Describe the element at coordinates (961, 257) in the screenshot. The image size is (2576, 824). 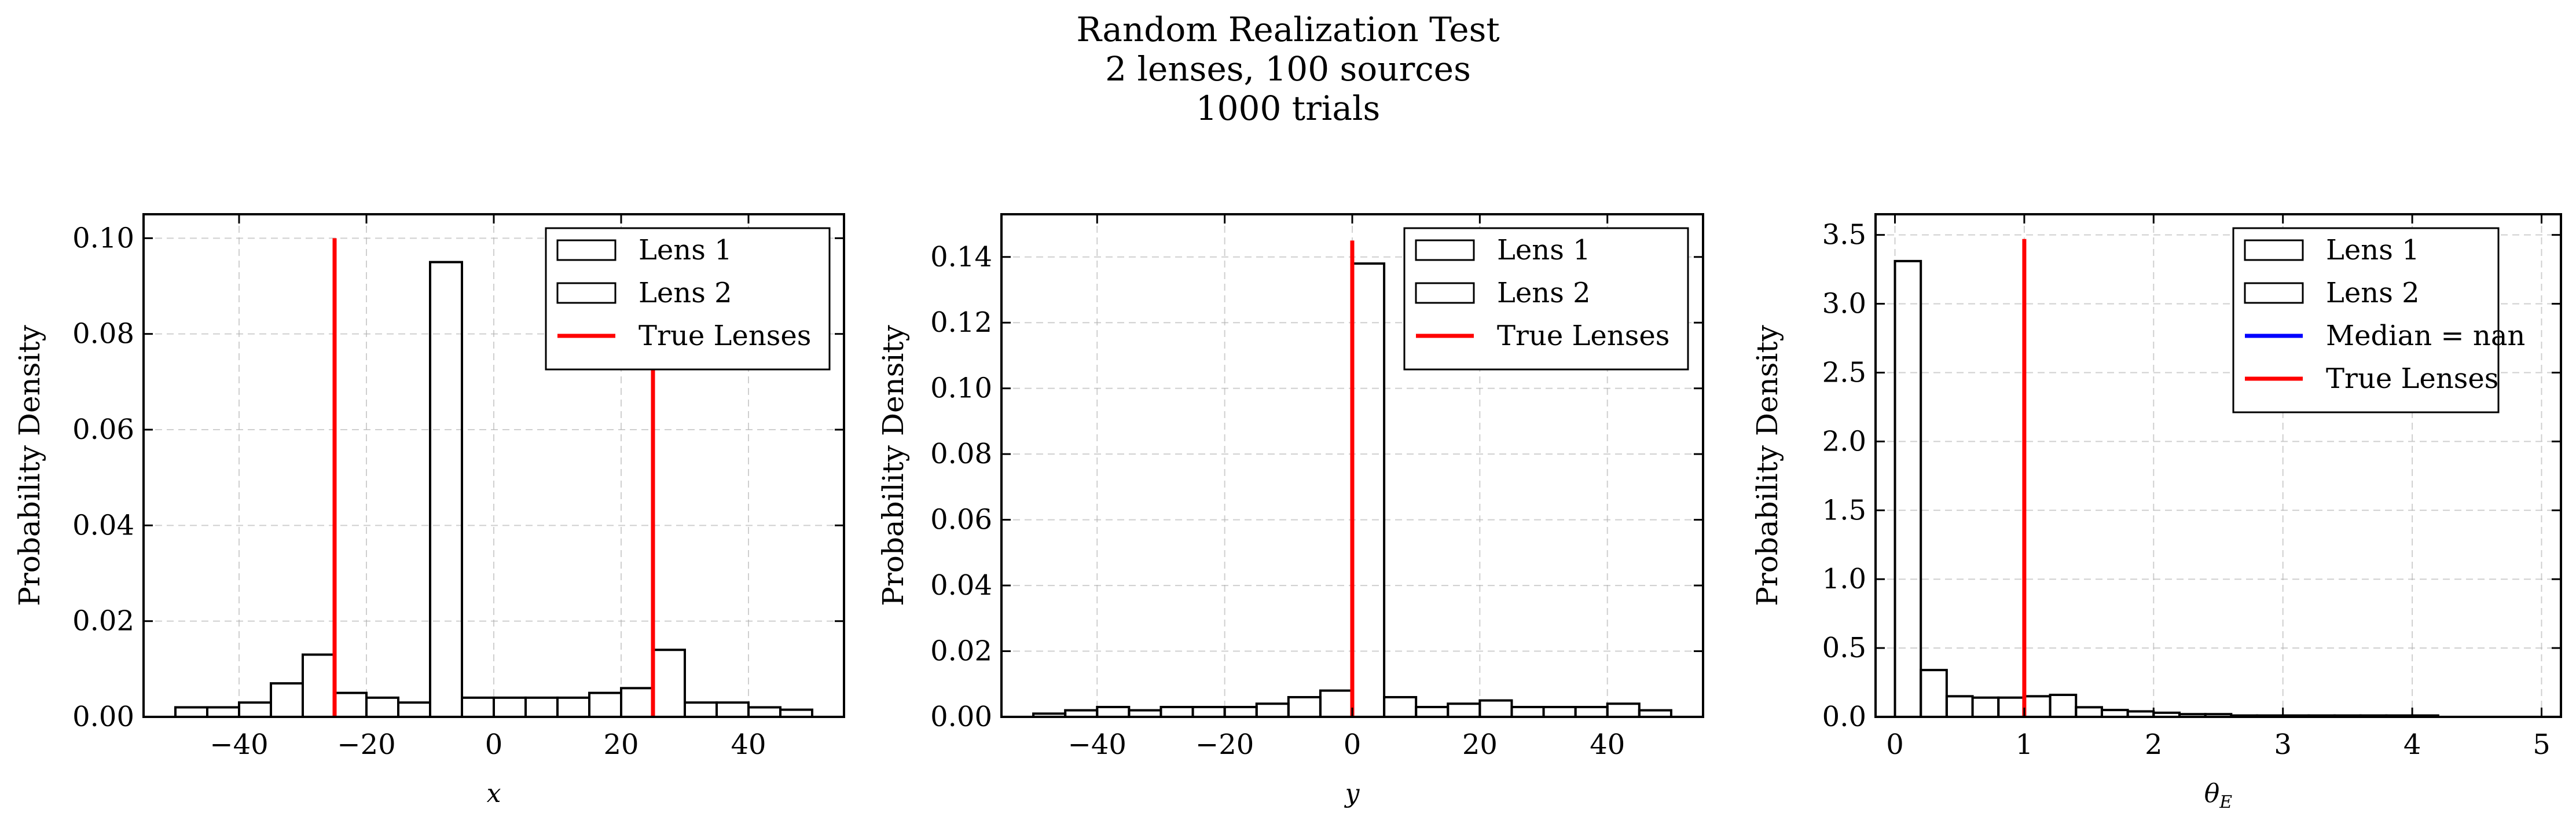
I see `panel-2-ytick-label-7: 0.14` at that location.